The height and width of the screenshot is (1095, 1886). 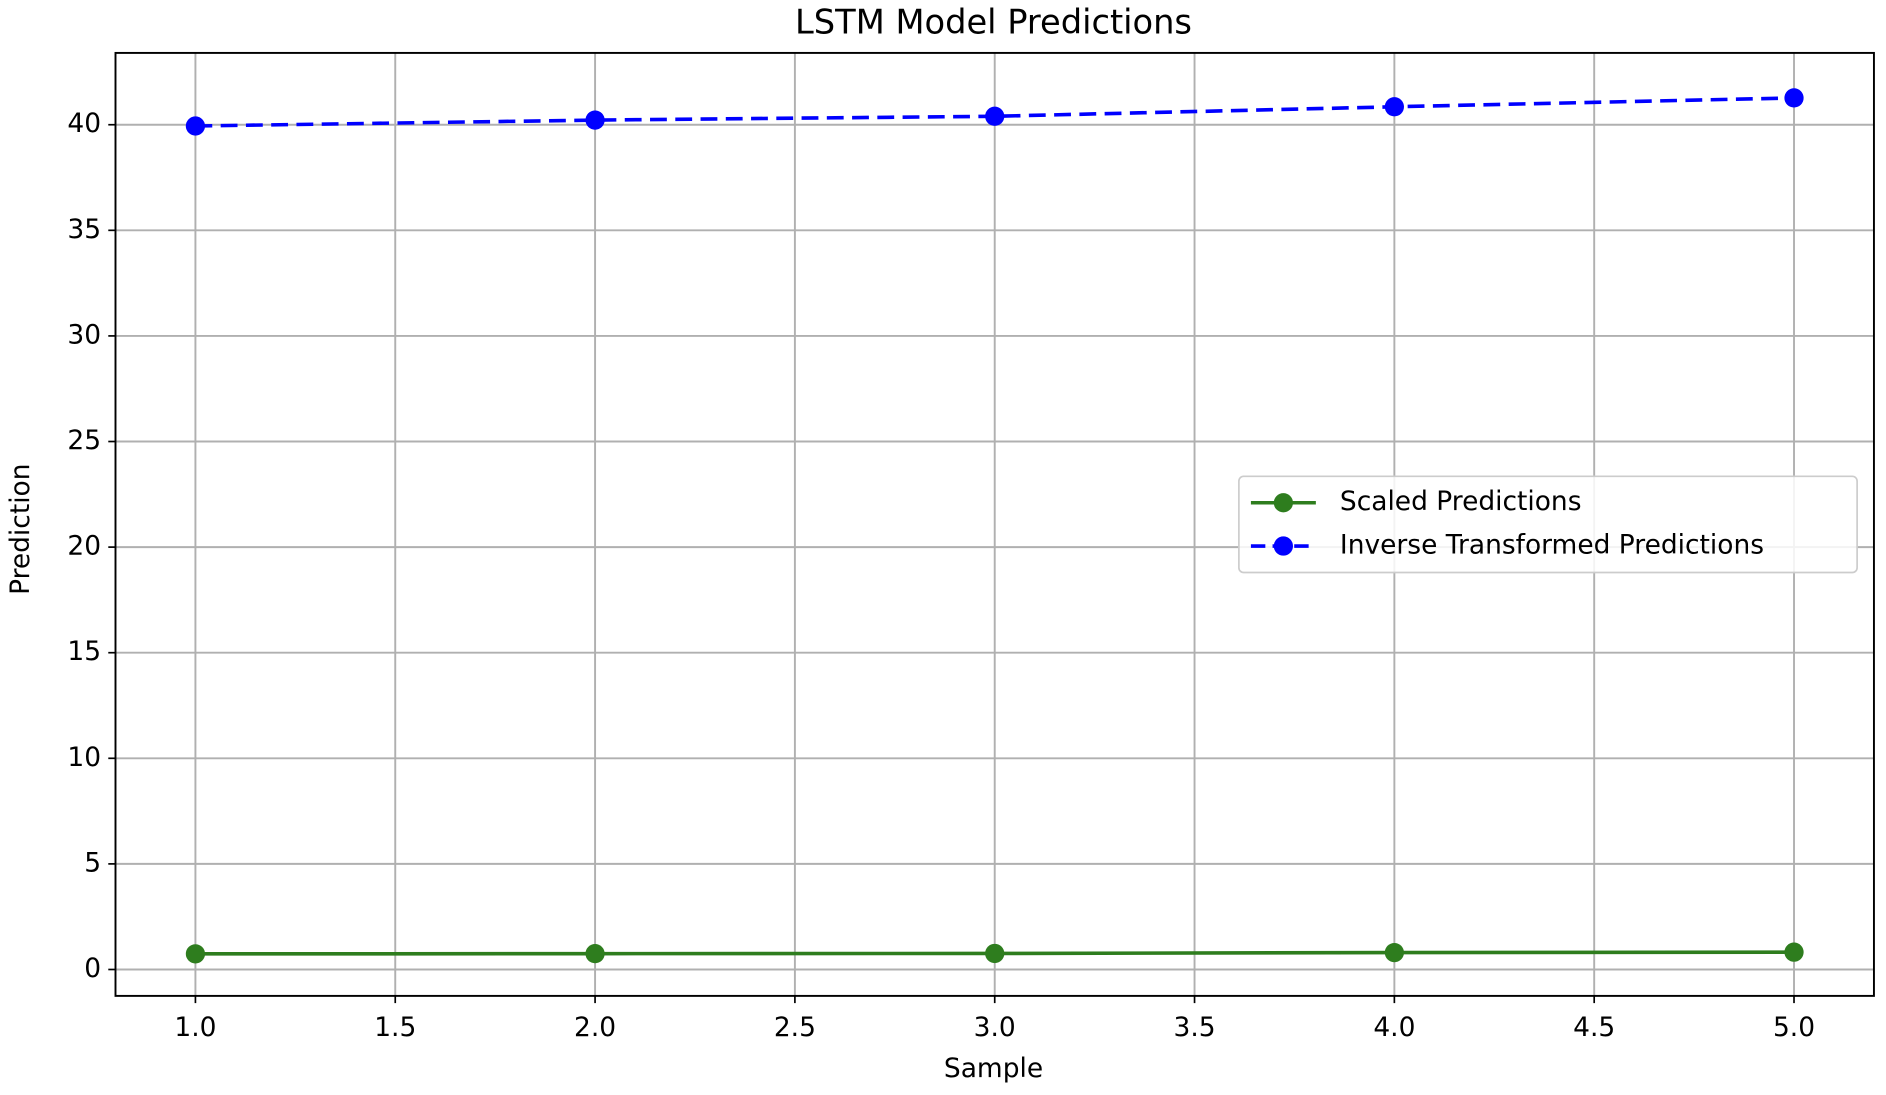 What do you see at coordinates (595, 1027) in the screenshot?
I see `x-tick-label: 2.0` at bounding box center [595, 1027].